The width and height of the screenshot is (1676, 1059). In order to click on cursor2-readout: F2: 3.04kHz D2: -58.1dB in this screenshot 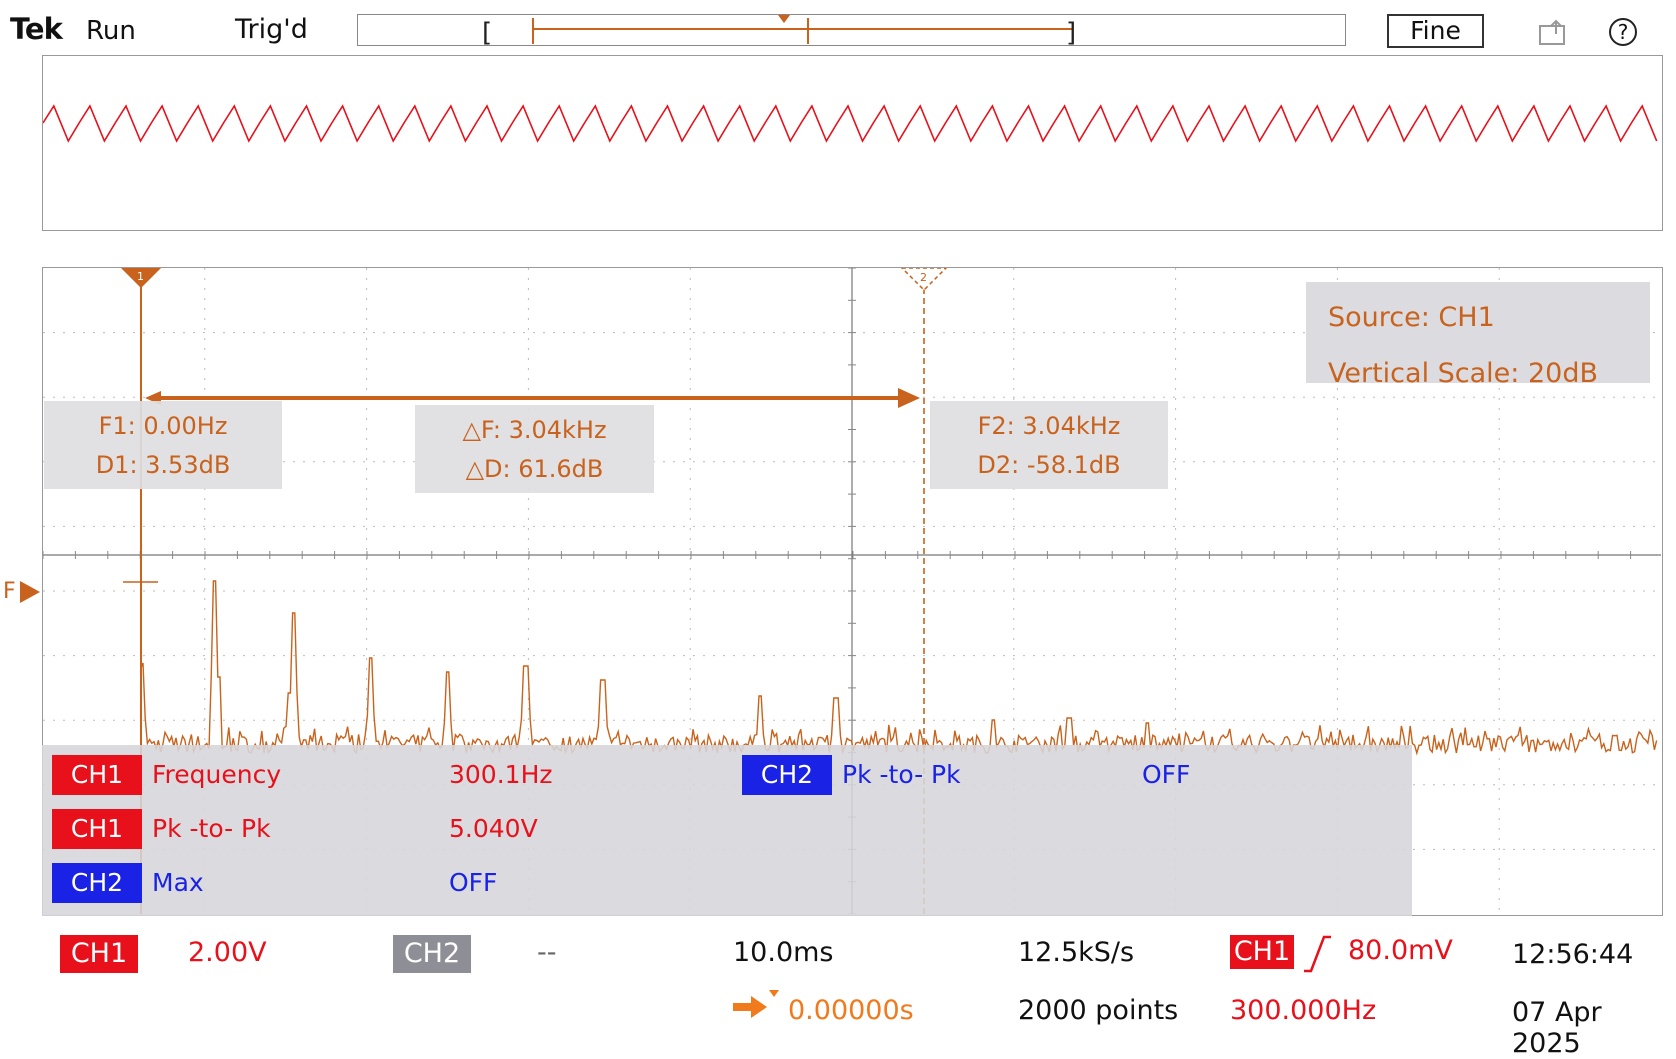, I will do `click(1049, 445)`.